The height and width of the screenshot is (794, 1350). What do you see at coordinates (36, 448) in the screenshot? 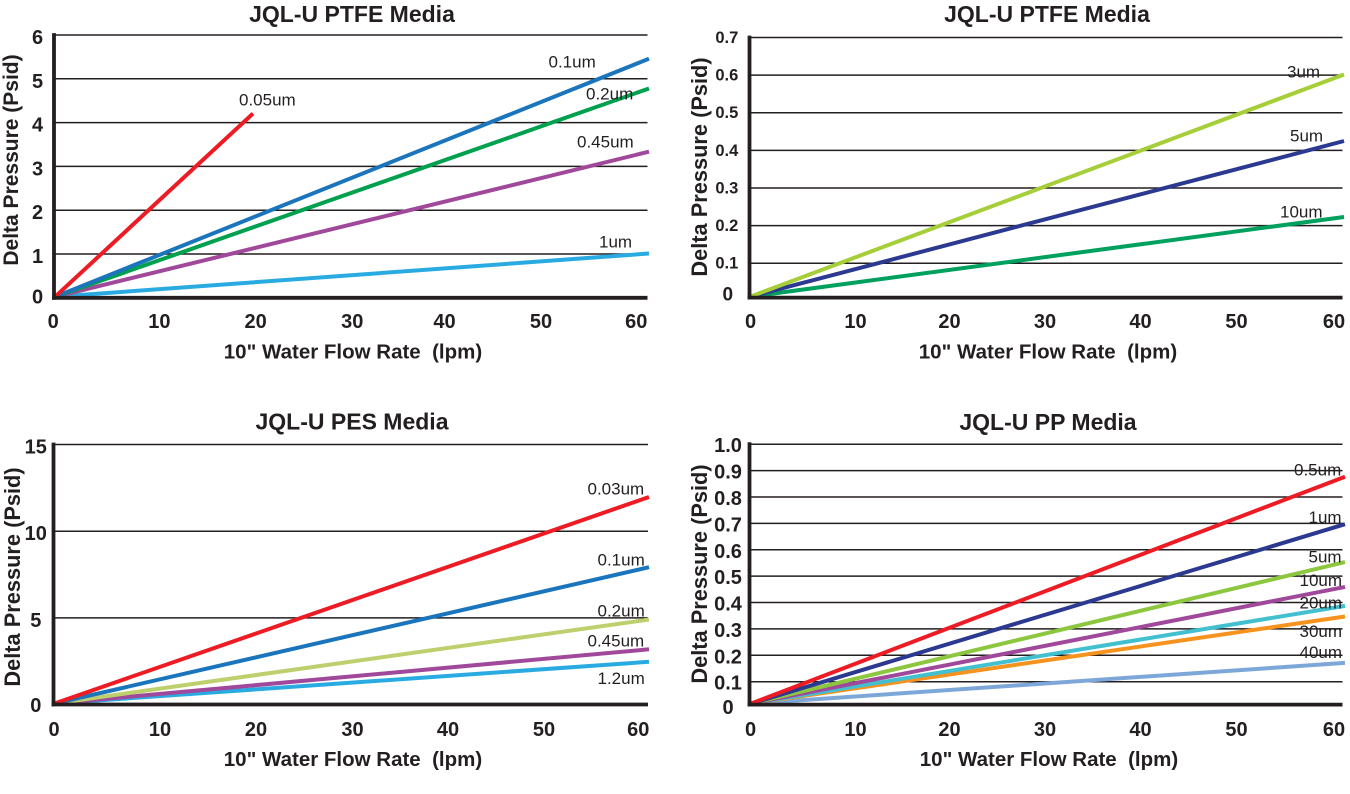
I see `svg-text: 15` at bounding box center [36, 448].